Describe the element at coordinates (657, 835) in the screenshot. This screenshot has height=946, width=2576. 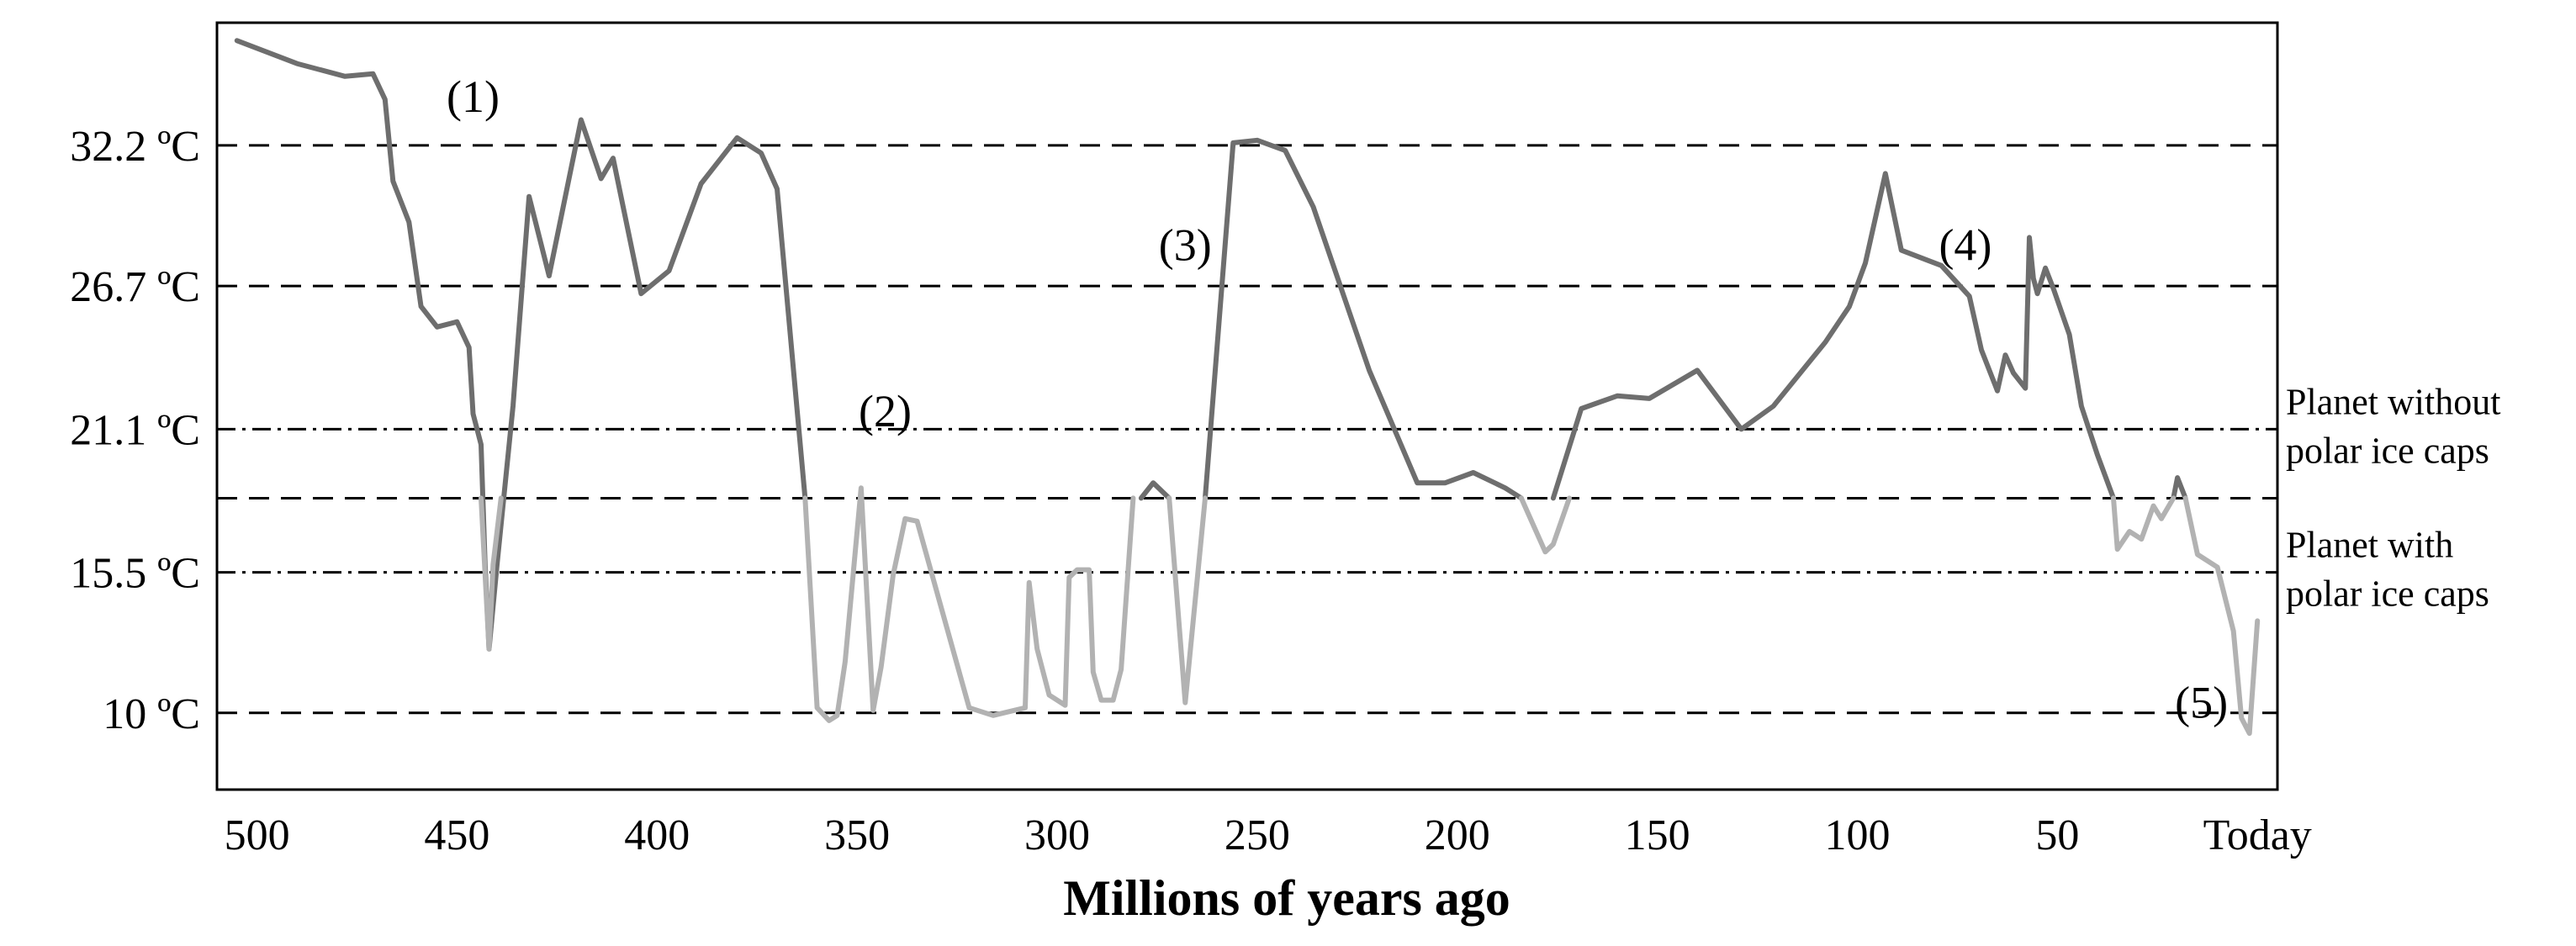
I see `x-tick-label: 400` at that location.